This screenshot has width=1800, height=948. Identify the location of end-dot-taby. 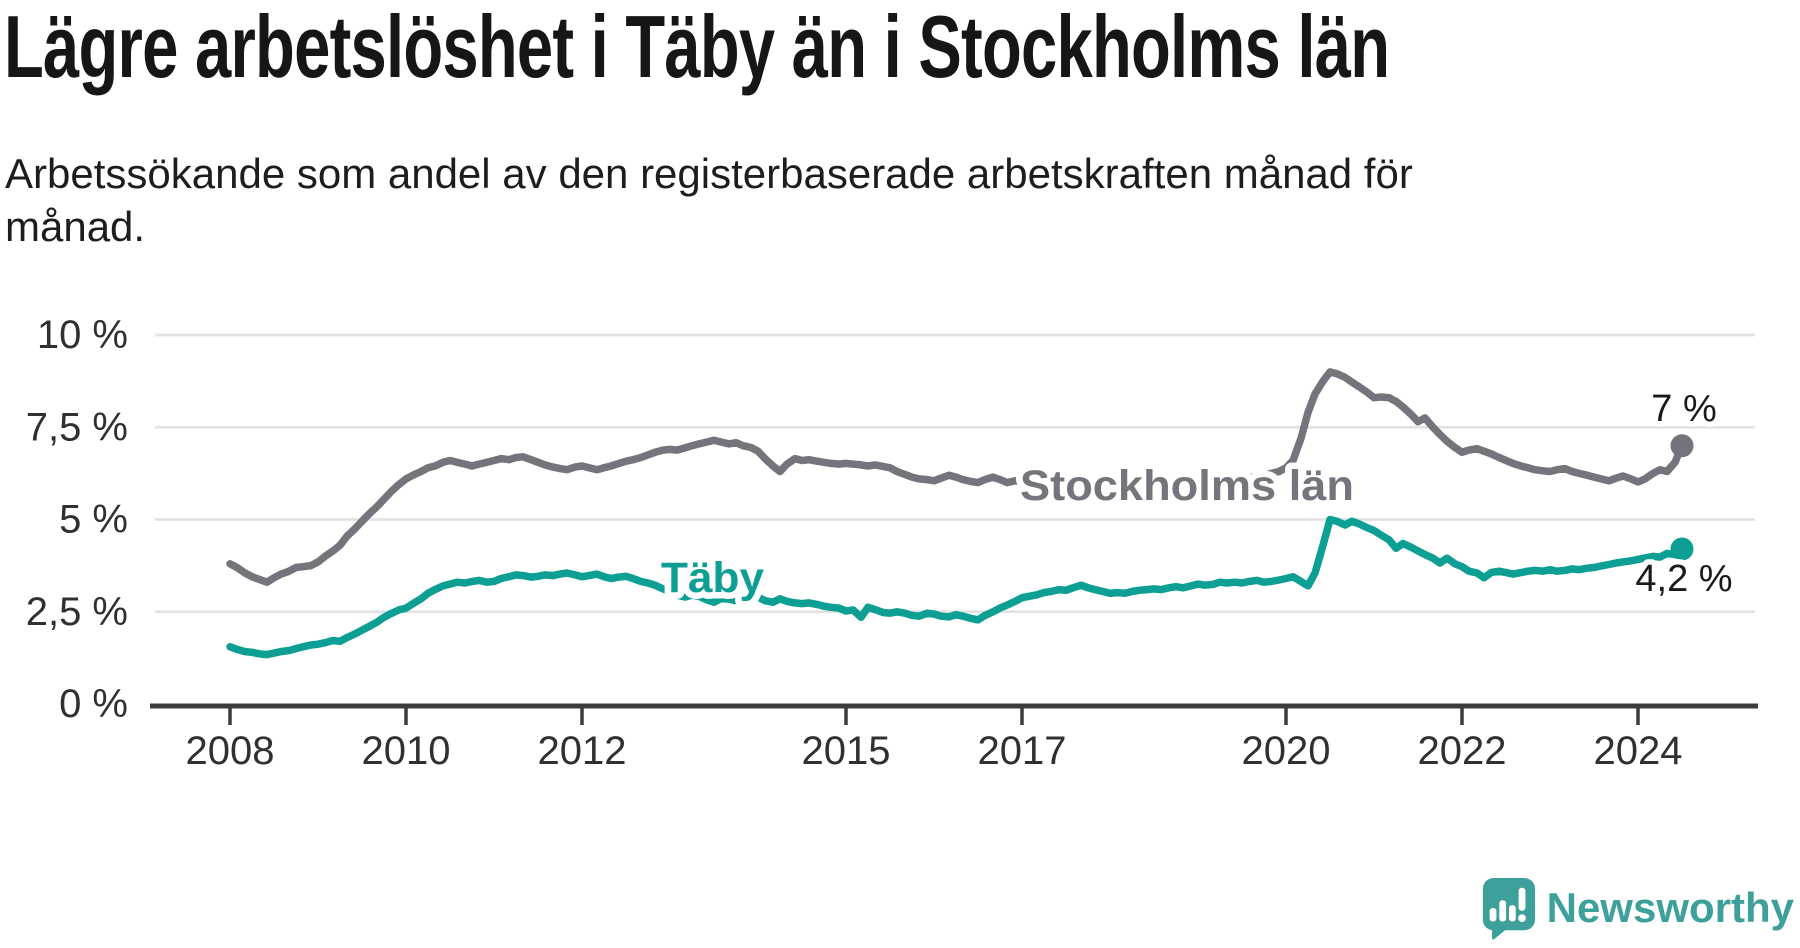
(1682, 549).